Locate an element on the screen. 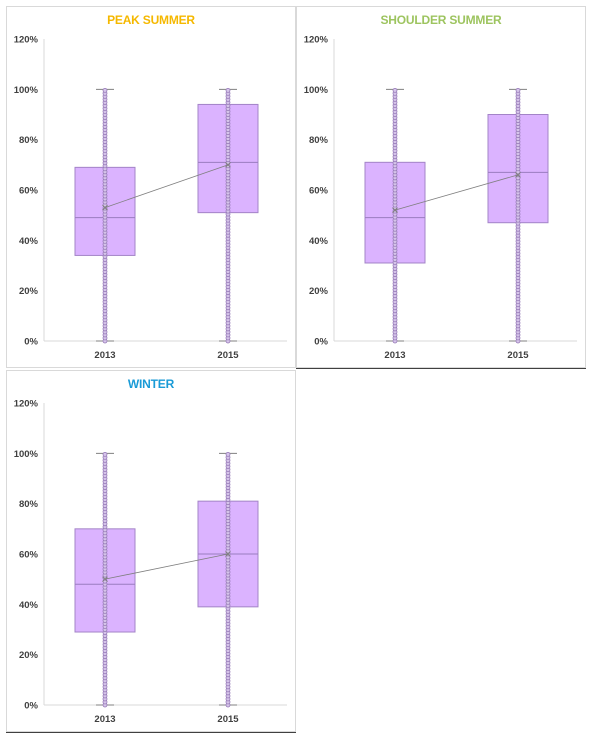 The width and height of the screenshot is (597, 741). chart-title: PEAK SUMMER is located at coordinates (151, 20).